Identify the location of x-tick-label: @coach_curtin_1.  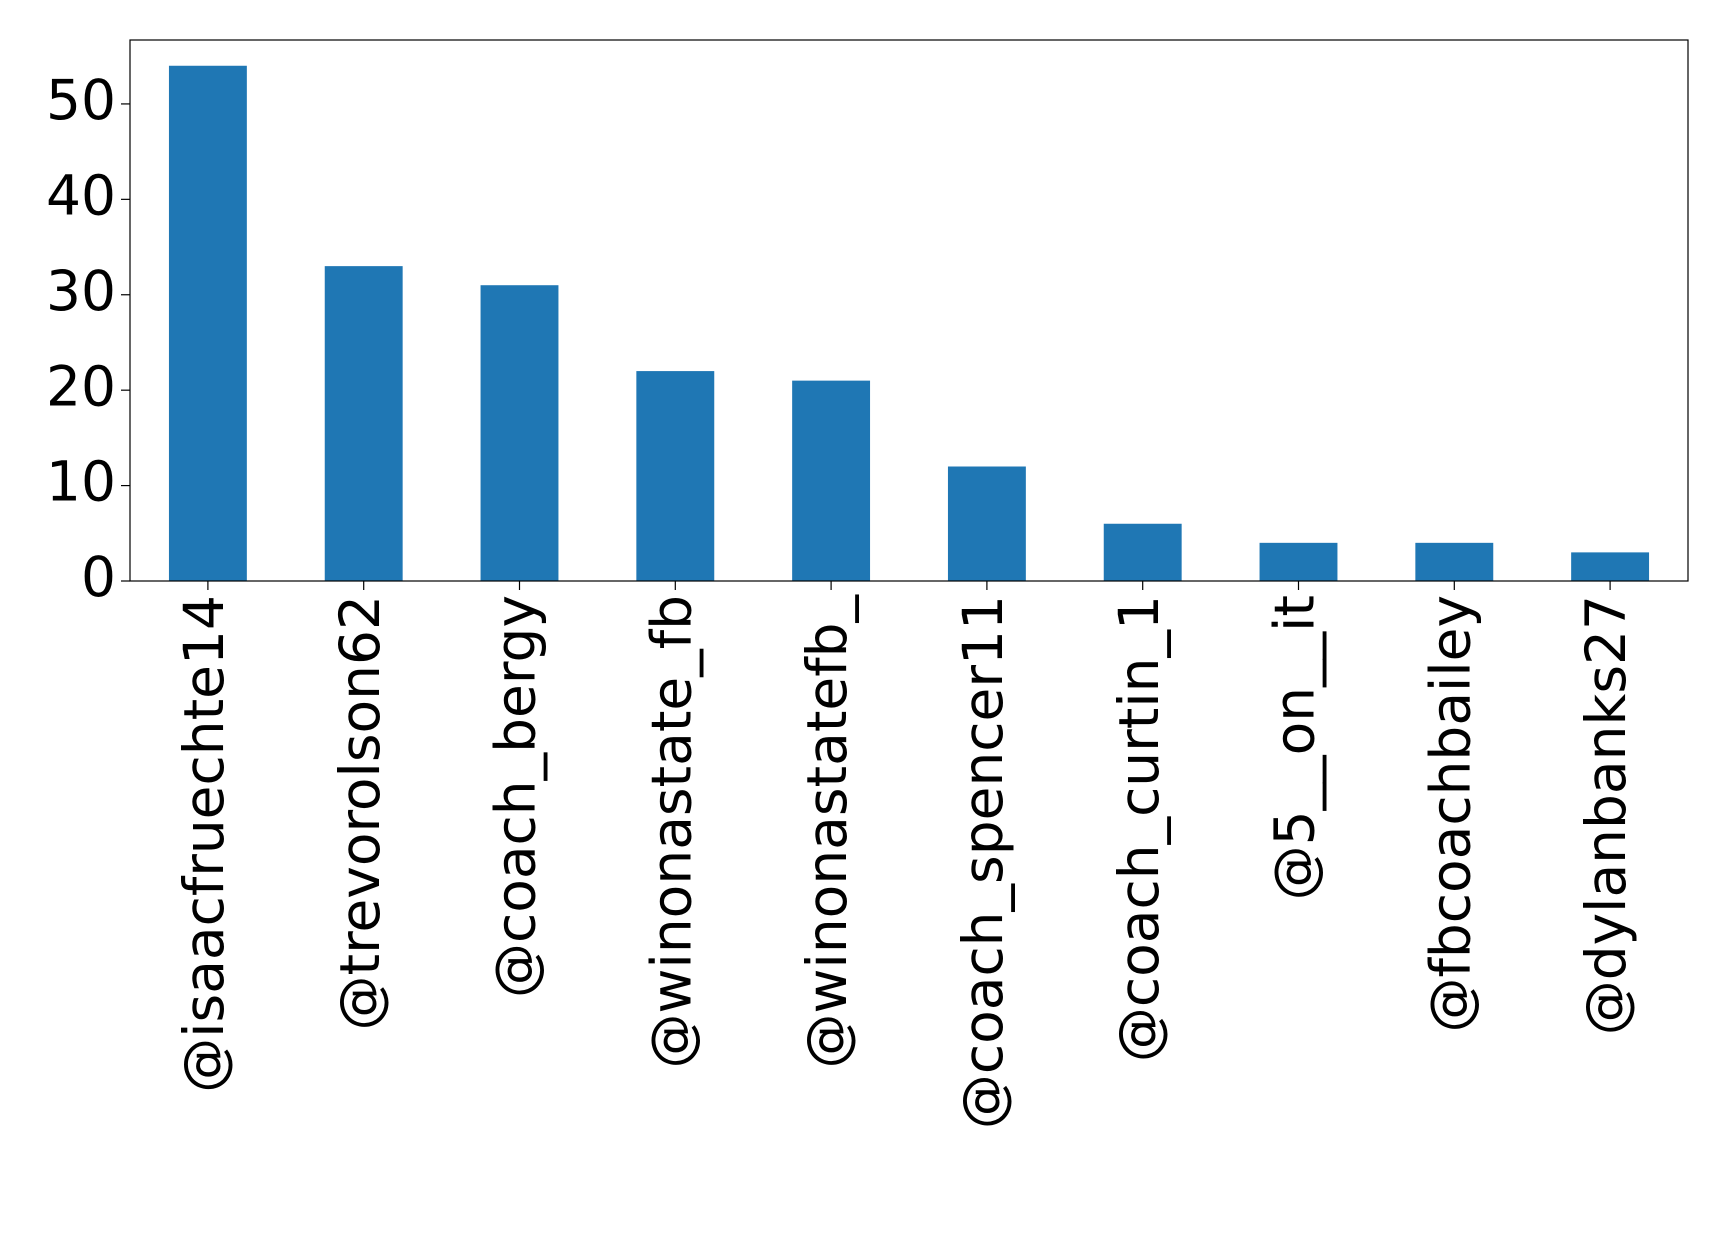
(1139, 828).